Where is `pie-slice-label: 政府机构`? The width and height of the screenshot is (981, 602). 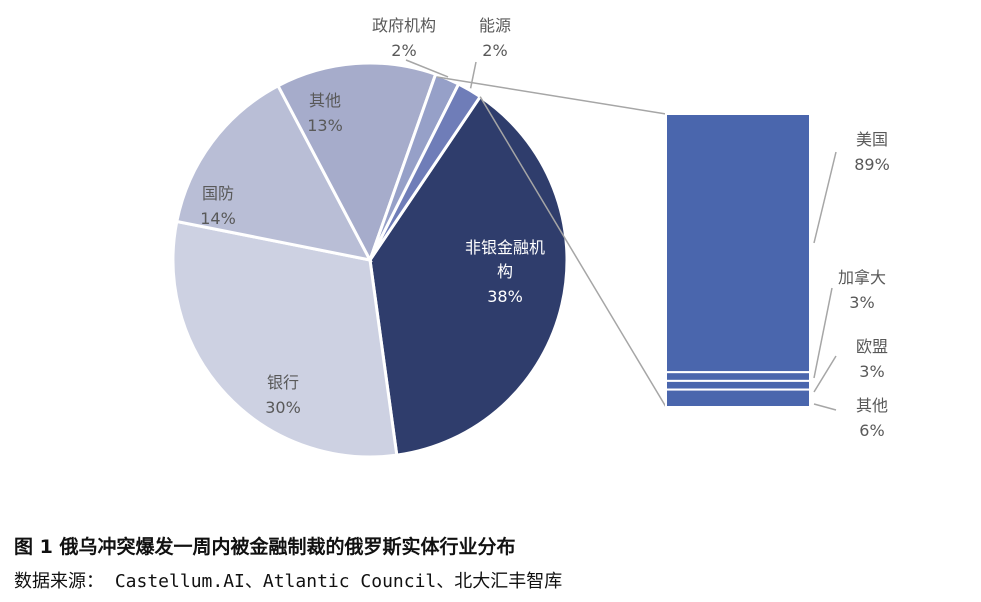
pie-slice-label: 政府机构 is located at coordinates (404, 25).